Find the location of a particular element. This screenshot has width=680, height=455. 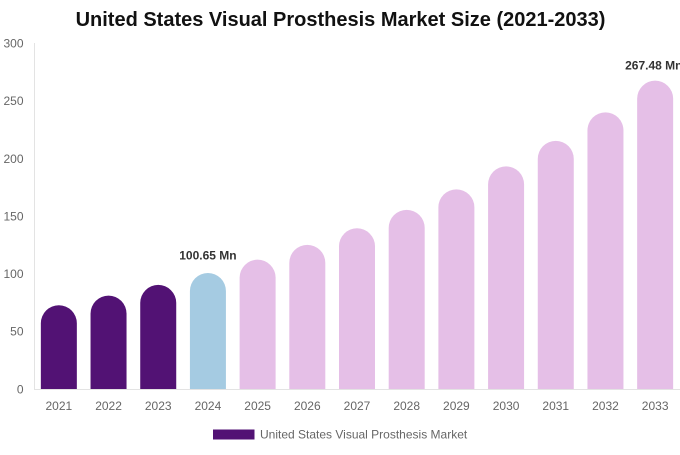

svg-text: 2026 is located at coordinates (307, 406).